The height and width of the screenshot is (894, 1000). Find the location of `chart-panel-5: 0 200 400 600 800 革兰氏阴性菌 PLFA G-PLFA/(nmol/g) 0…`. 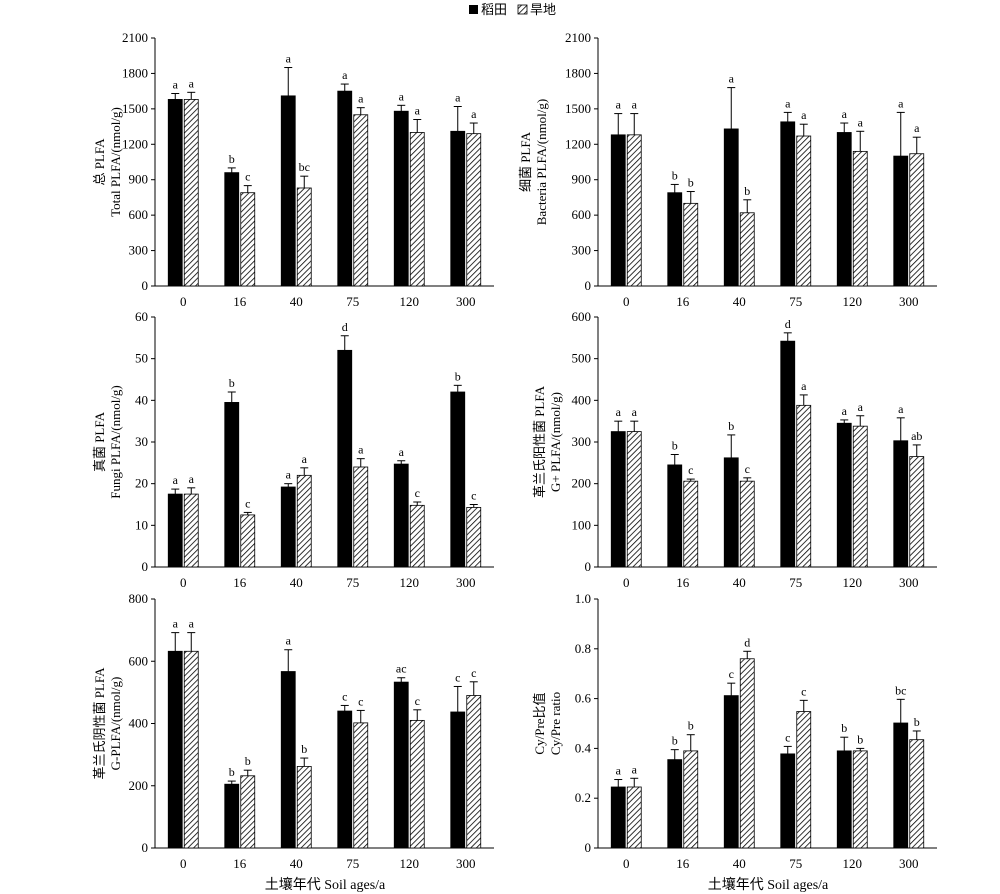

chart-panel-5: 0 200 400 600 800 革兰氏阴性菌 PLFA G-PLFA/(nmol/g) 0… is located at coordinates (293, 731).